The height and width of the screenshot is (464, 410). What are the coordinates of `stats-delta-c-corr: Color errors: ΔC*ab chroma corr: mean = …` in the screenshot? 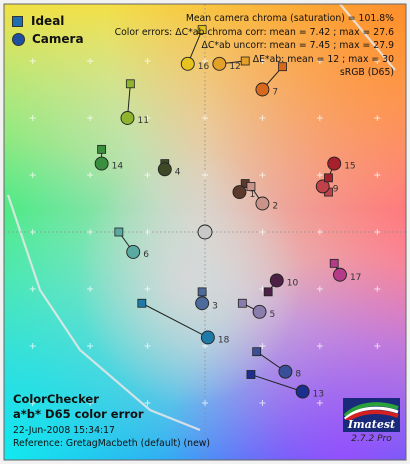 It's located at (254, 32).